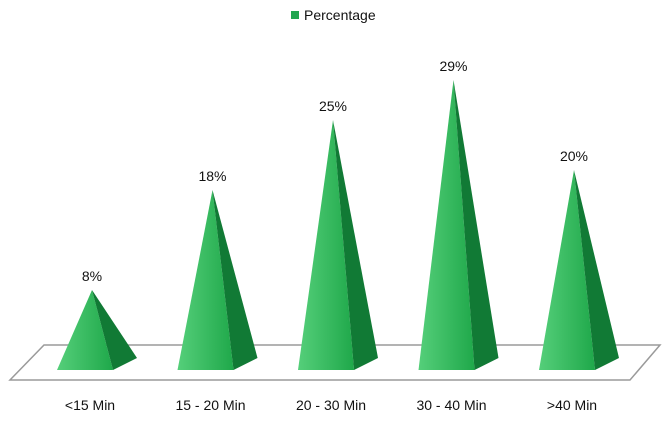 The height and width of the screenshot is (433, 663). What do you see at coordinates (453, 66) in the screenshot?
I see `data-label: 29%` at bounding box center [453, 66].